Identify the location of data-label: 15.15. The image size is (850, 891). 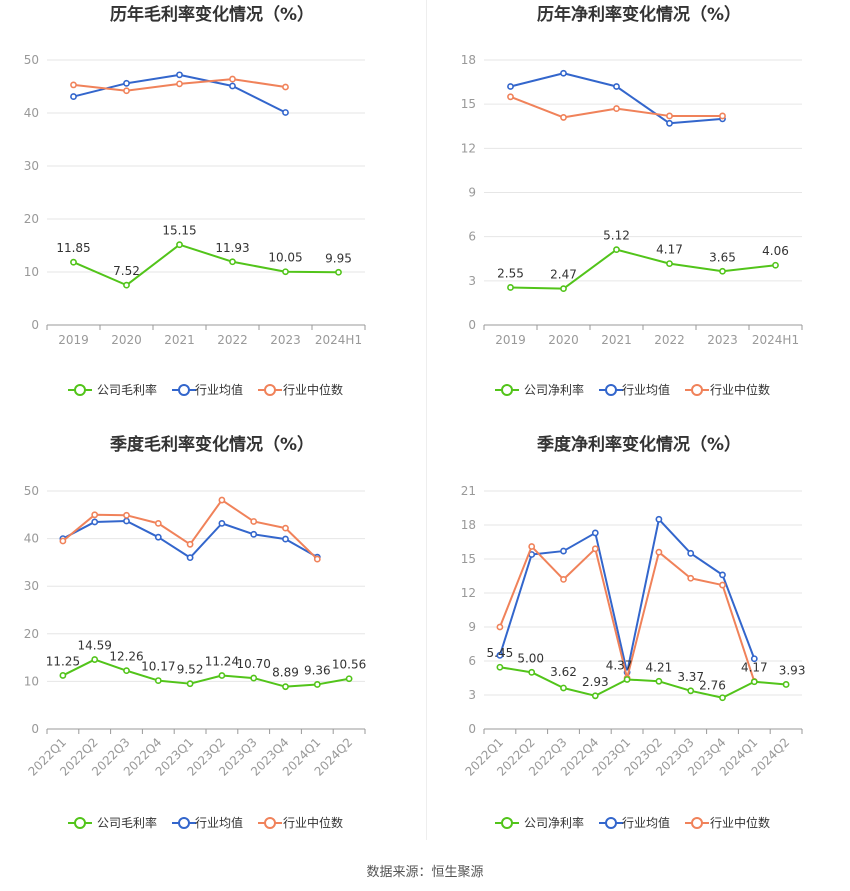
(179, 231).